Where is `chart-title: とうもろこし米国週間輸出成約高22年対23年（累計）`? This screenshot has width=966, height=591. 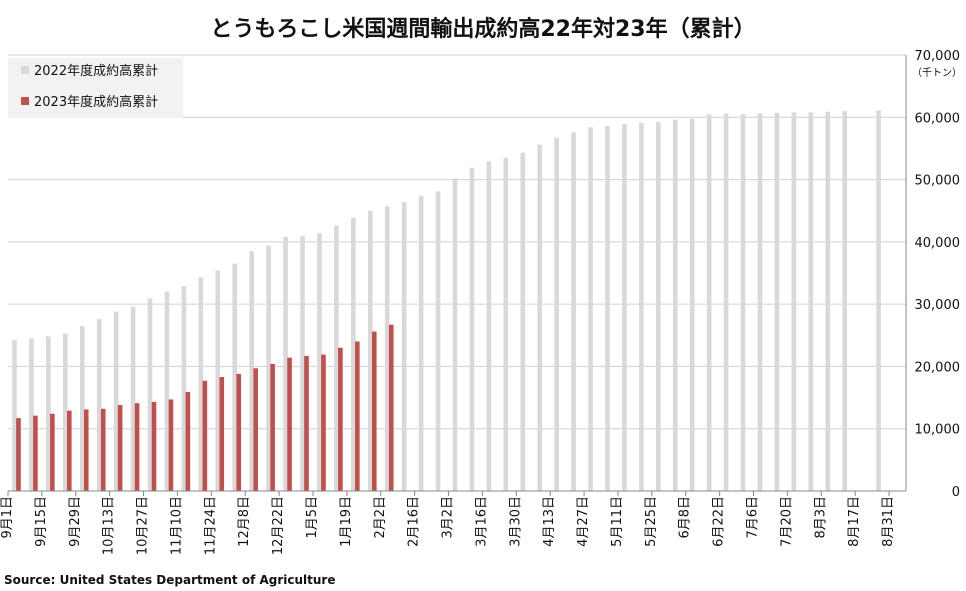
chart-title: とうもろこし米国週間輸出成約高22年対23年（累計） is located at coordinates (482, 29).